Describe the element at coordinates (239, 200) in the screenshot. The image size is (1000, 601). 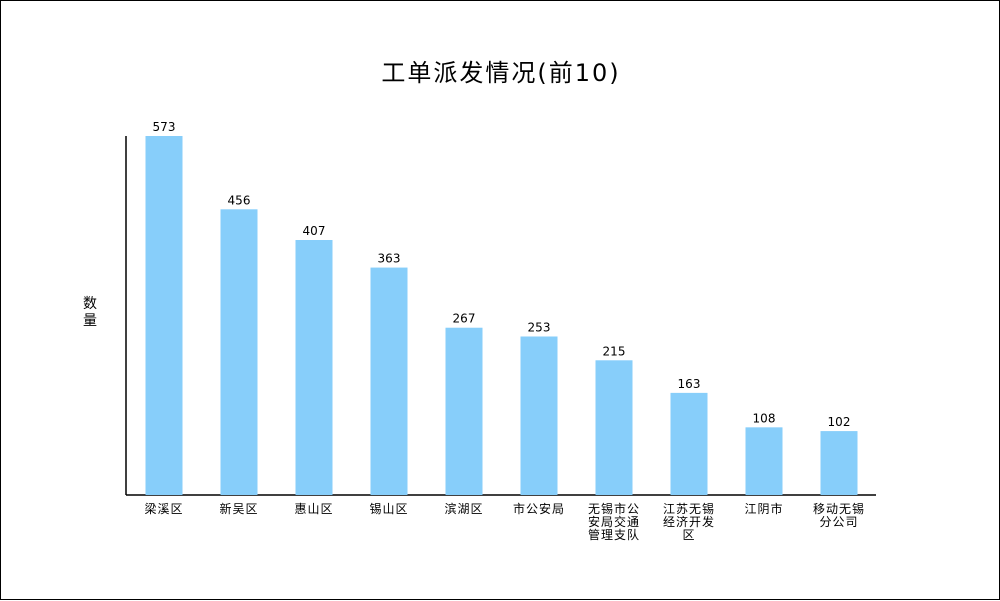
I see `data-label: 456` at that location.